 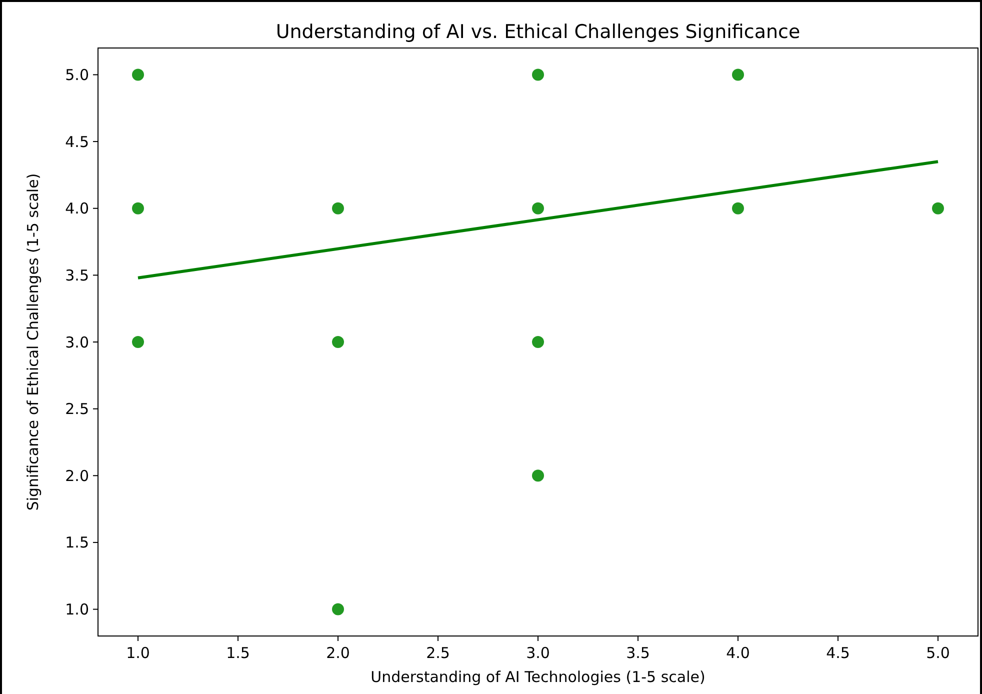 I want to click on x-axis-title: Understanding of AI Technologies (1-5 scale), so click(x=538, y=677).